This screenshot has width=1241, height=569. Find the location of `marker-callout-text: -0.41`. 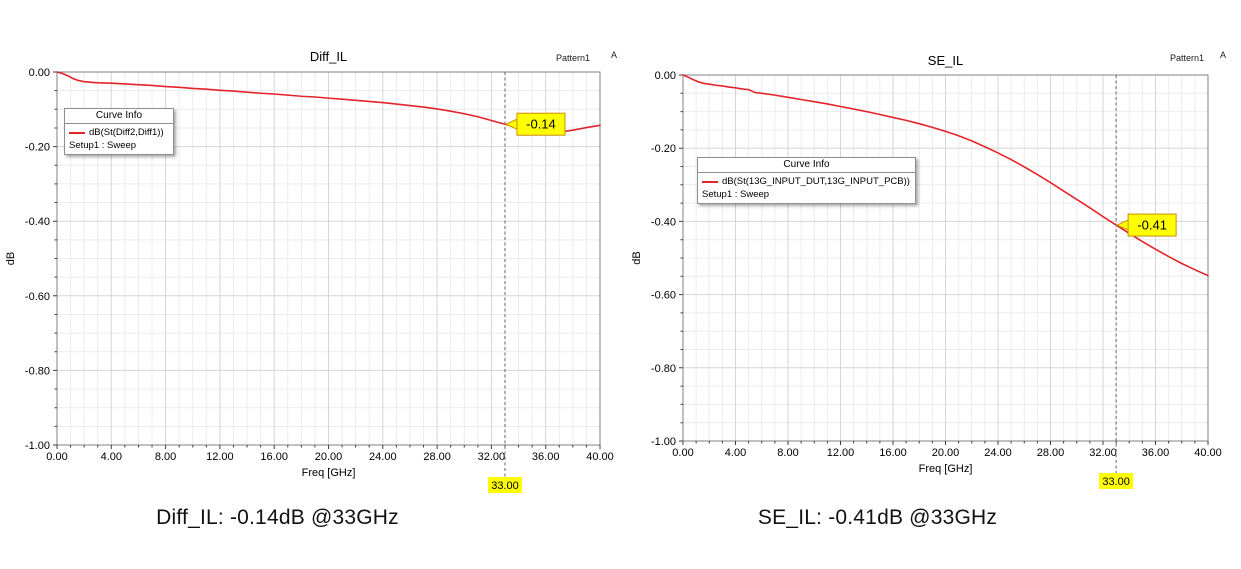

marker-callout-text: -0.41 is located at coordinates (1152, 225).